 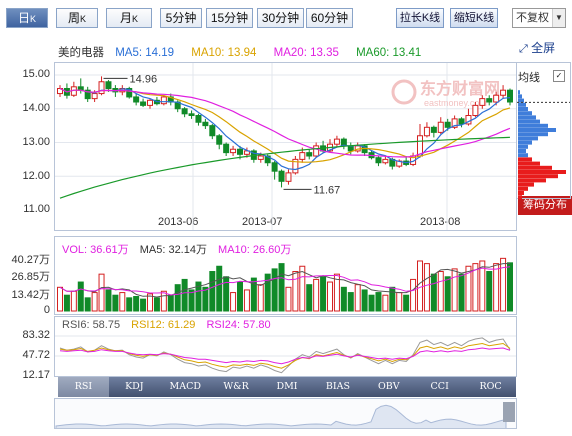 What do you see at coordinates (559, 76) in the screenshot?
I see `checkbox-icon: ✓` at bounding box center [559, 76].